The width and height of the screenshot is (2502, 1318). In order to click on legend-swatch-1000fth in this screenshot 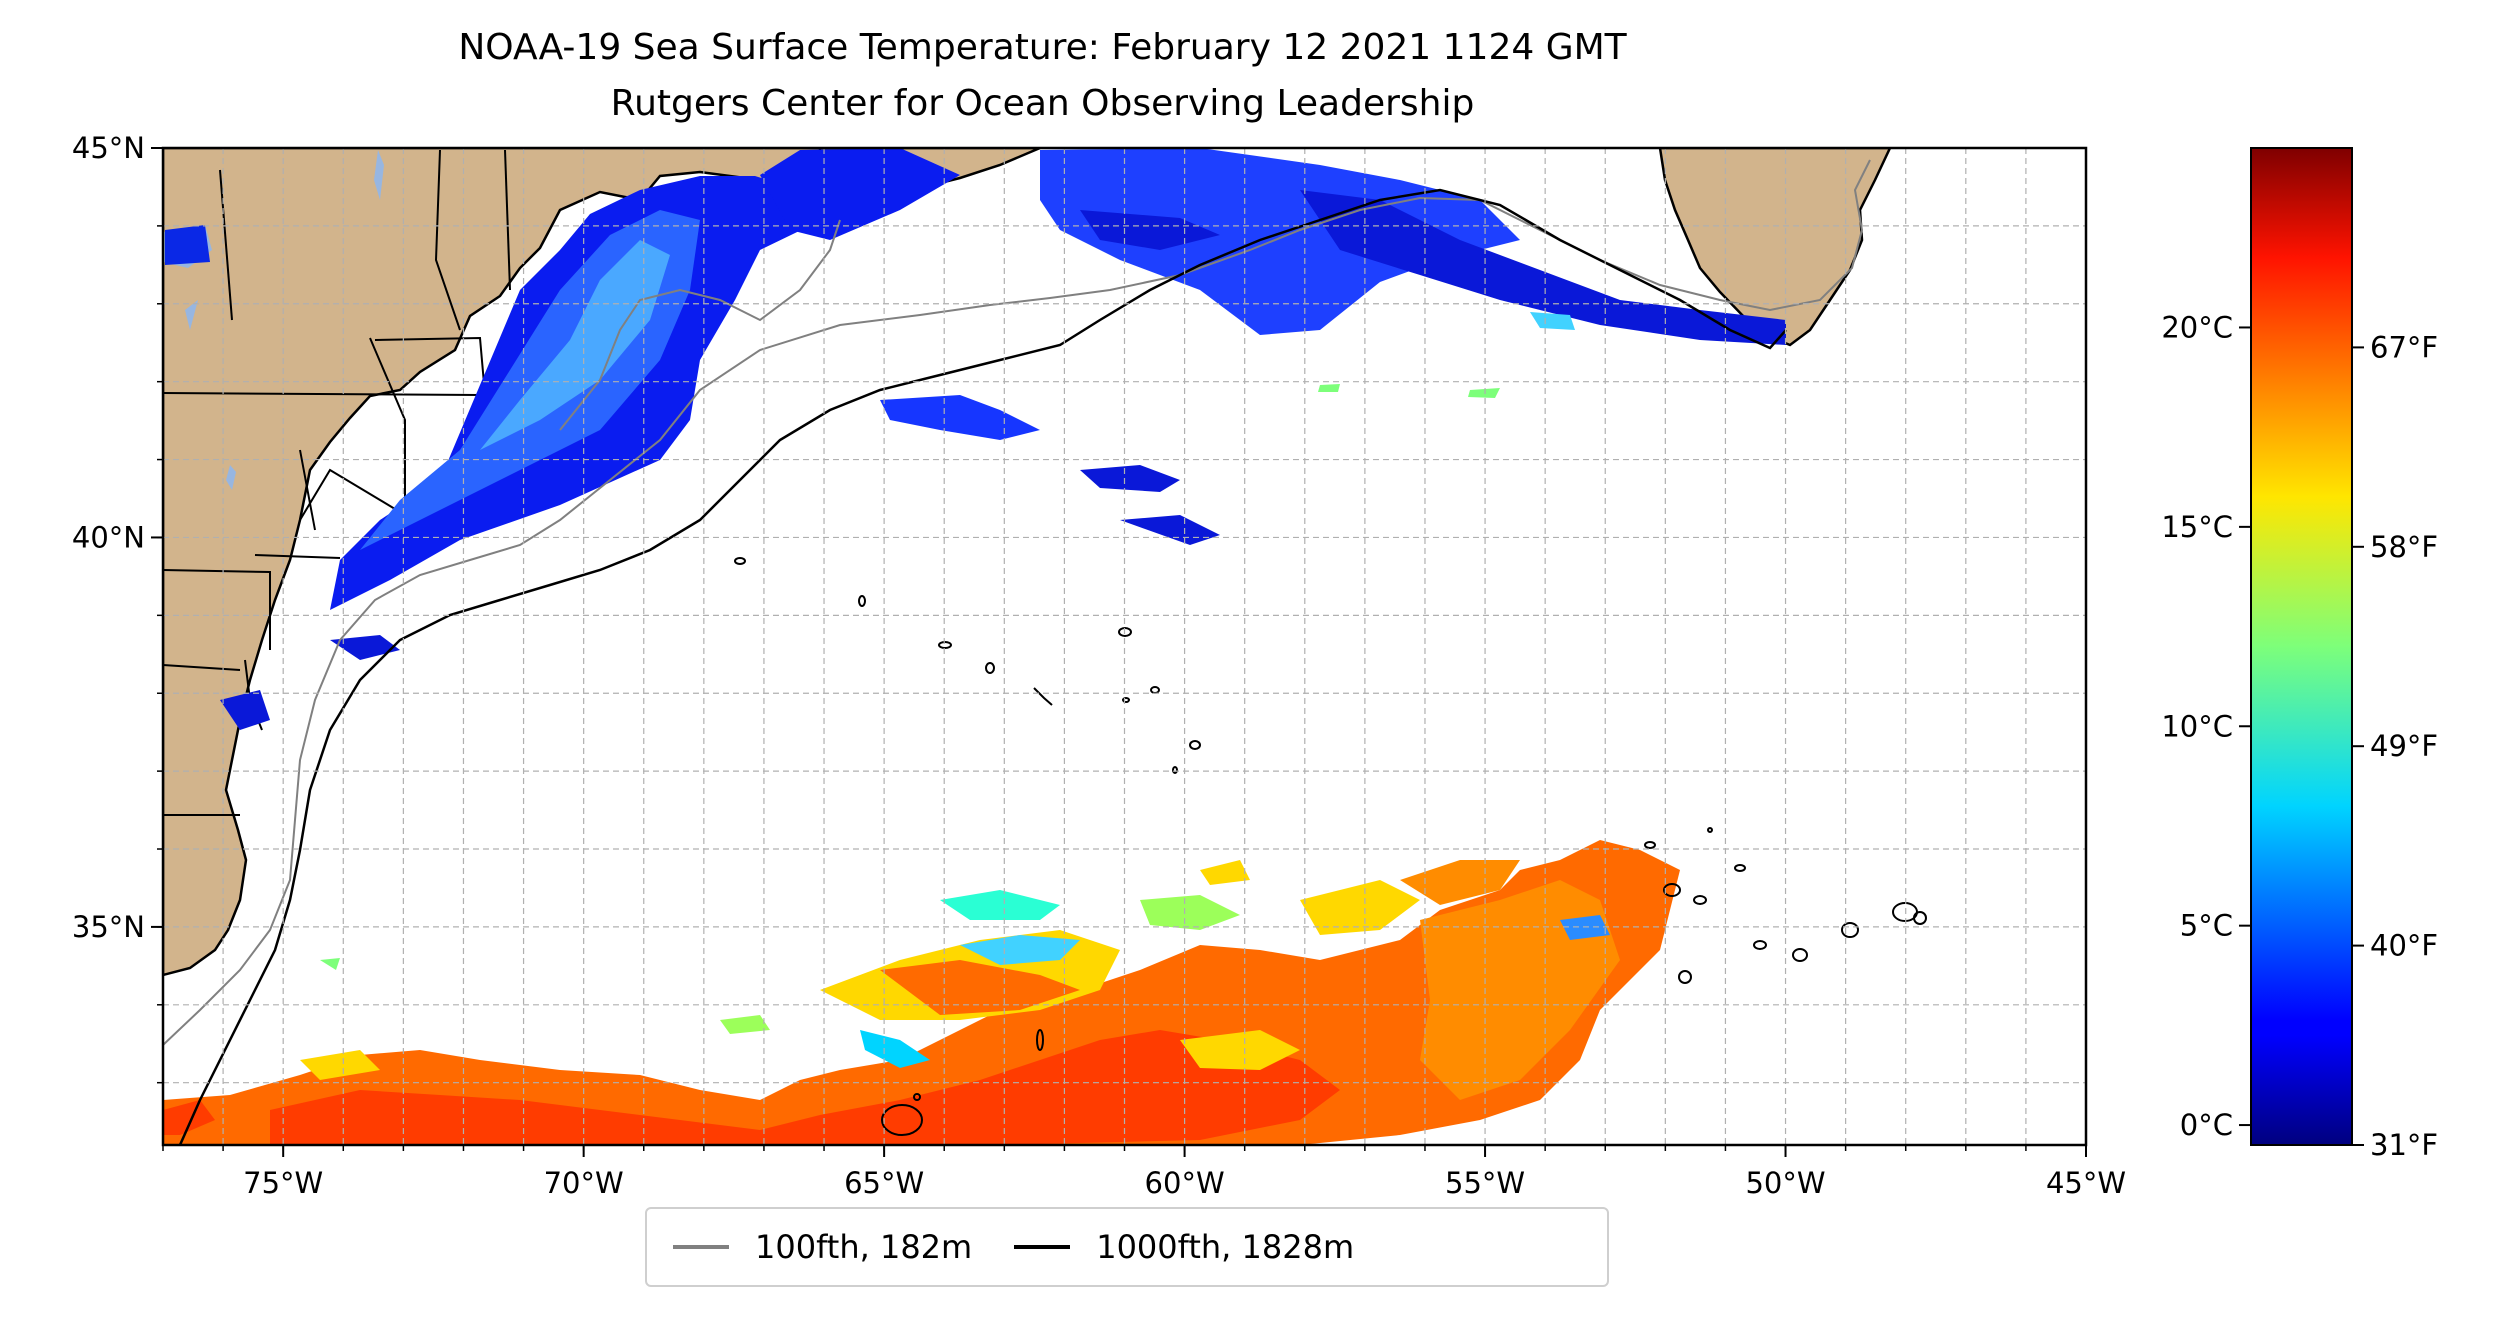, I will do `click(1042, 1247)`.